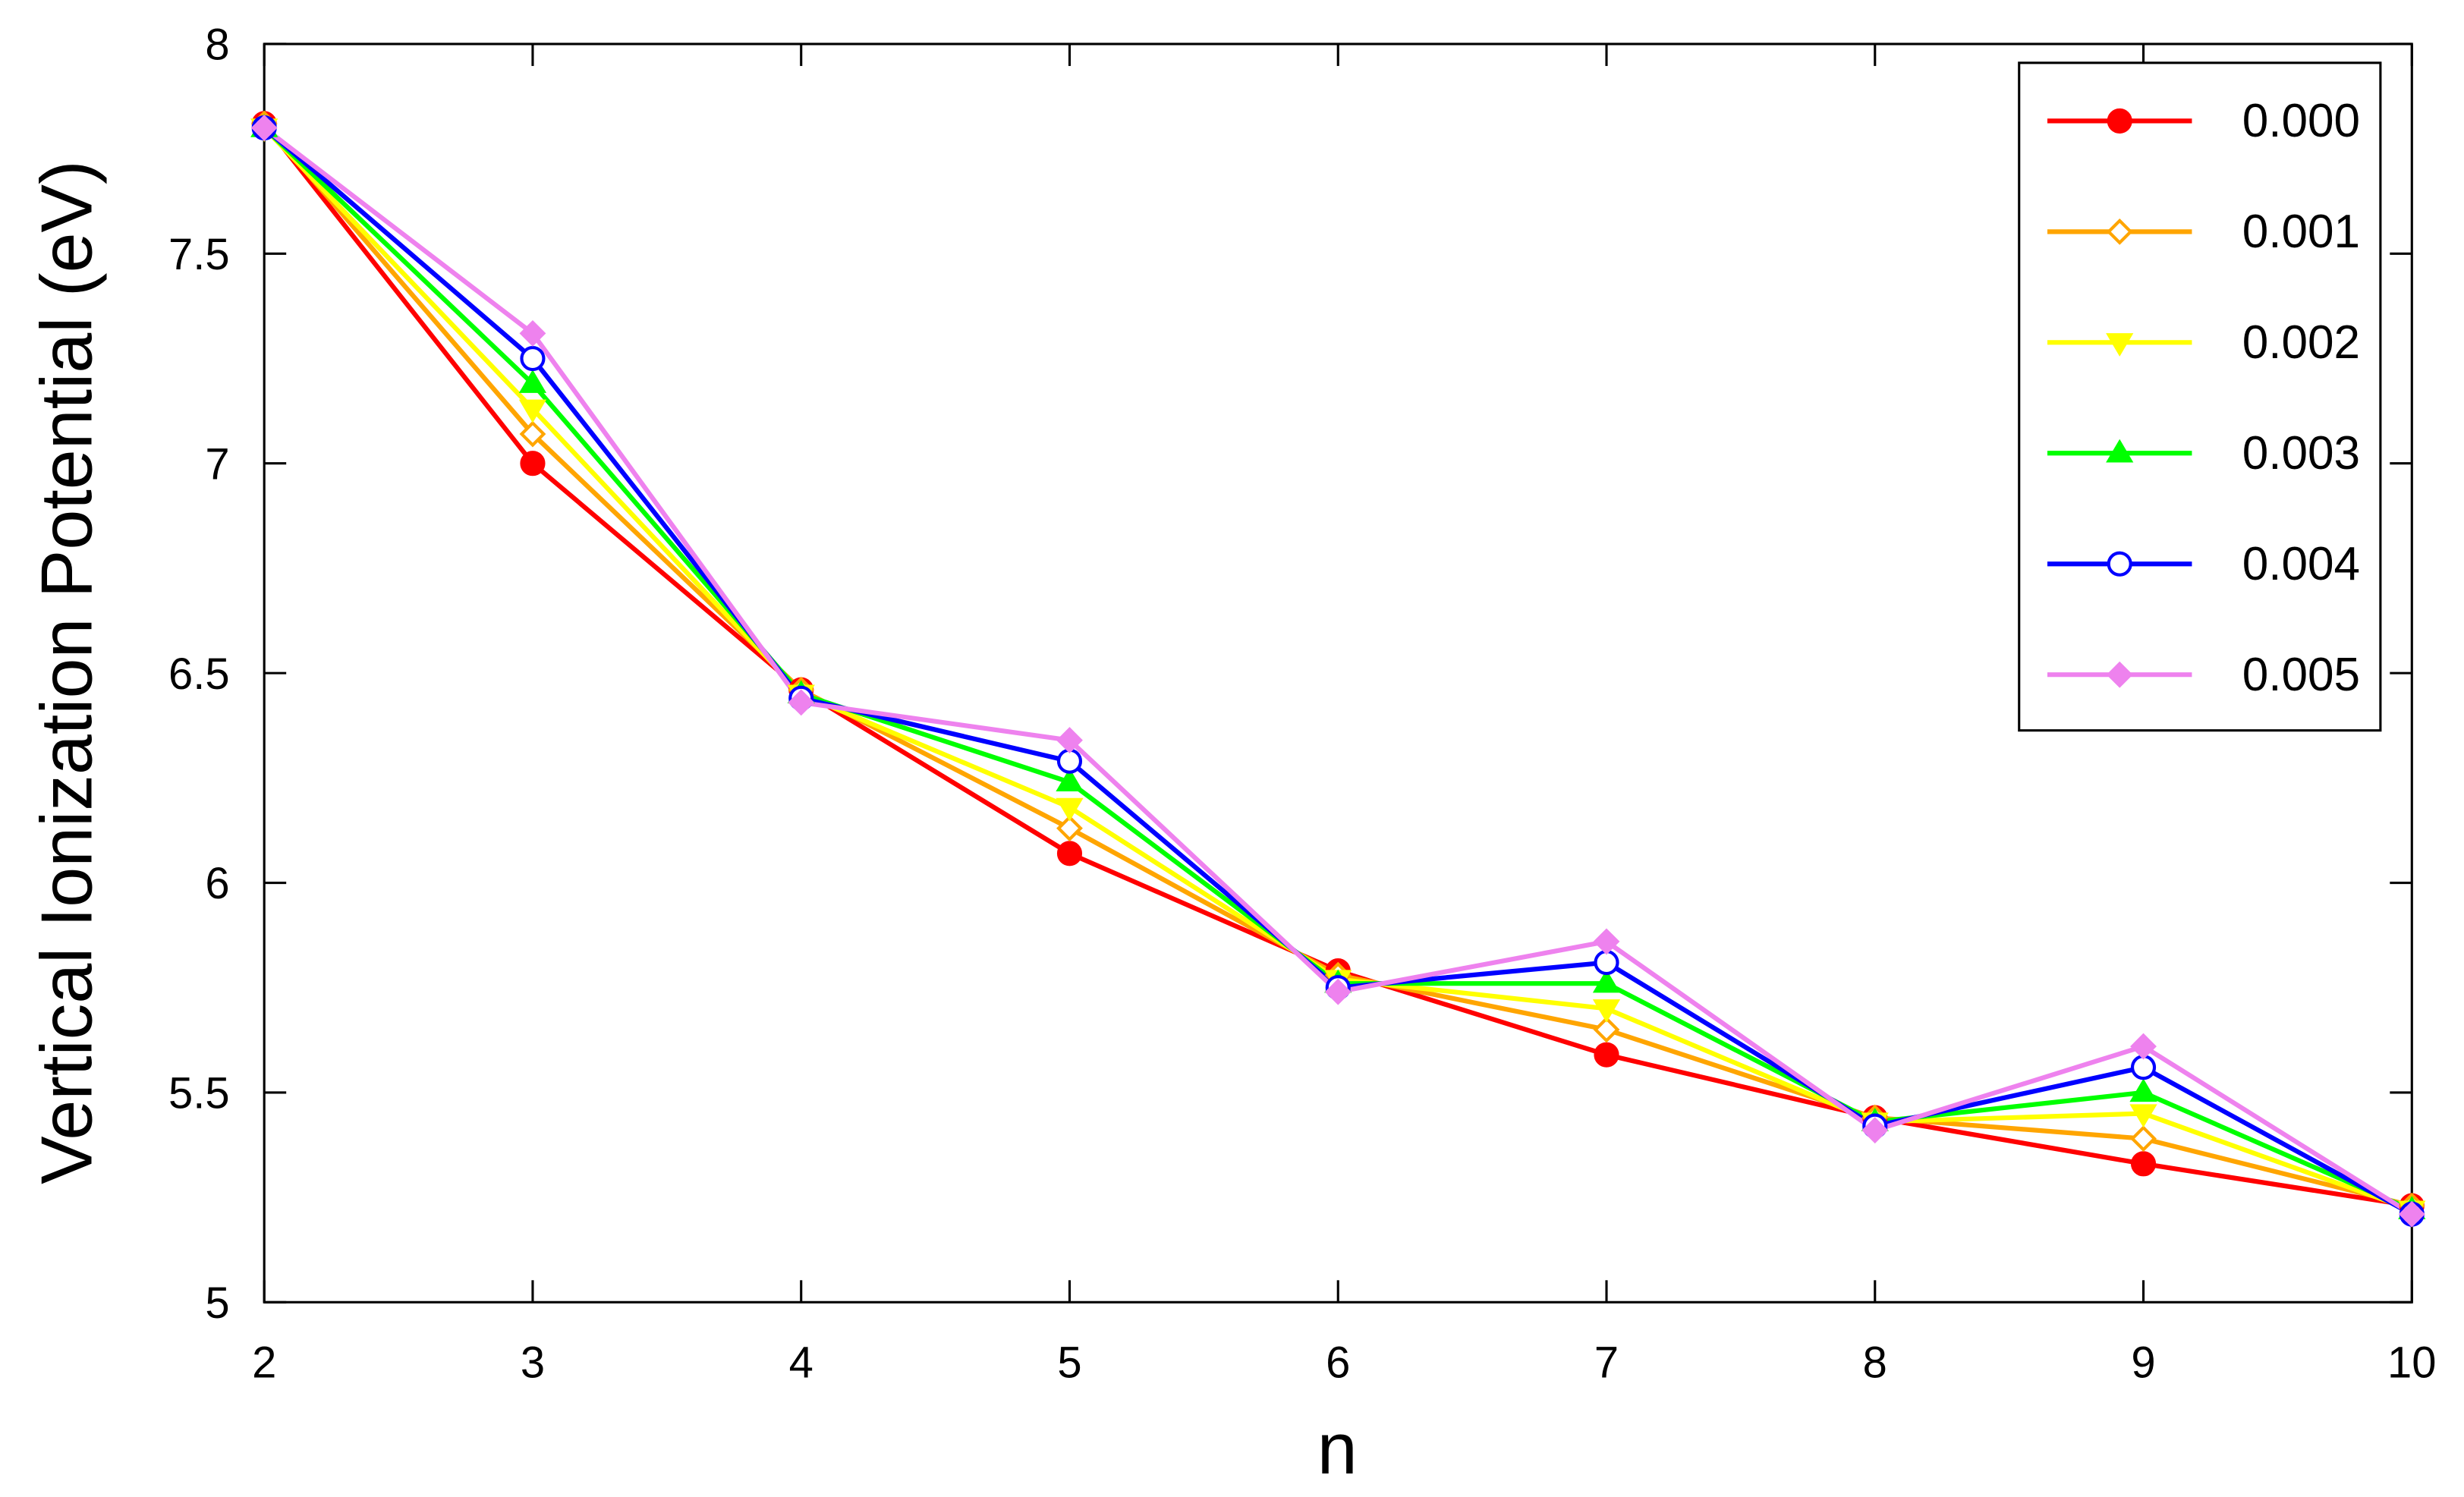  Describe the element at coordinates (67, 672) in the screenshot. I see `y-axis-label: Vertical Ionization Potential (eV)` at that location.